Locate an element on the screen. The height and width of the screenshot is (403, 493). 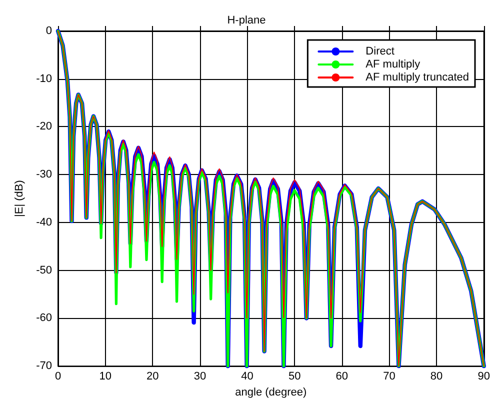
y-tick-label: -70 is located at coordinates (44, 366).